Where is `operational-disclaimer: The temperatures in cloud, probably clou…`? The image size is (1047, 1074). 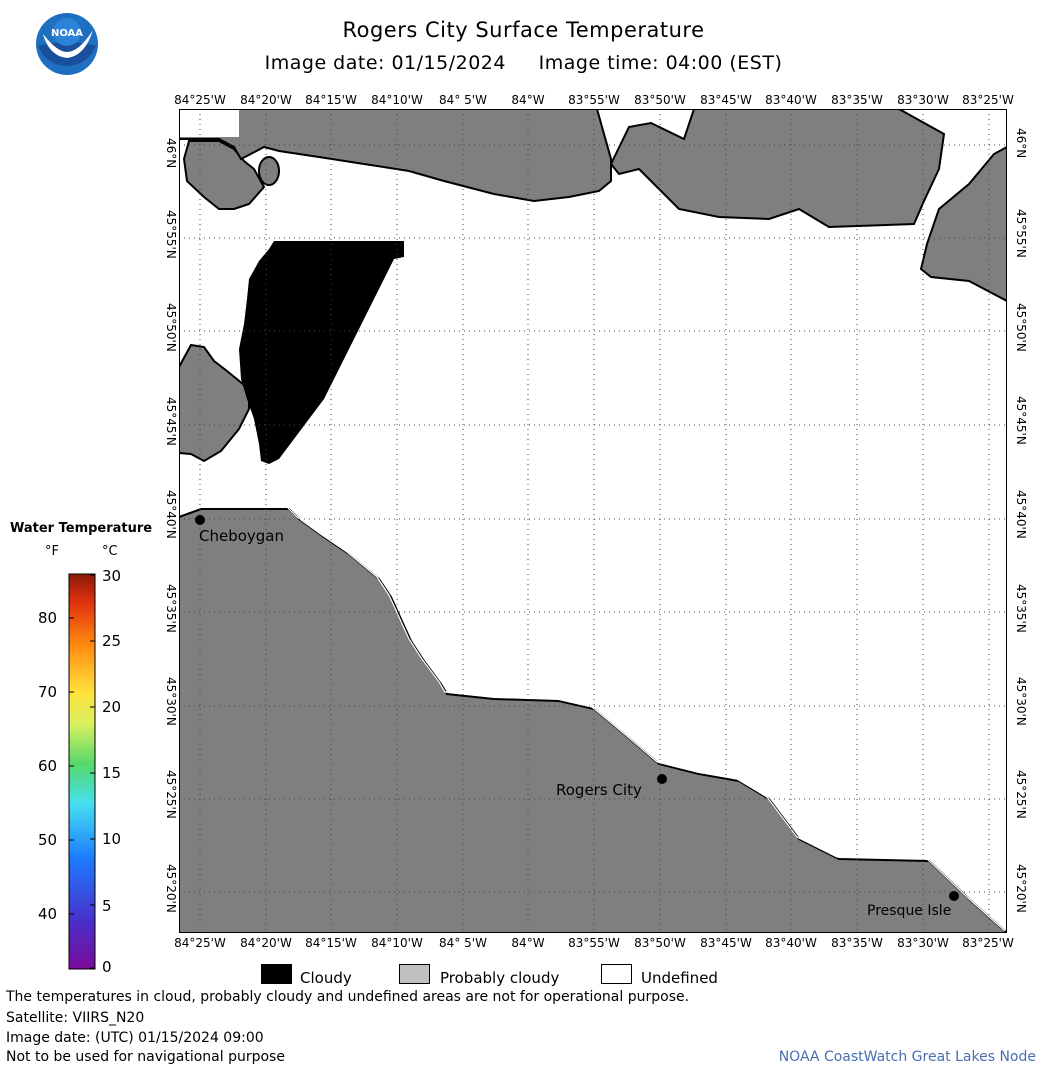
operational-disclaimer: The temperatures in cloud, probably clou… is located at coordinates (348, 997).